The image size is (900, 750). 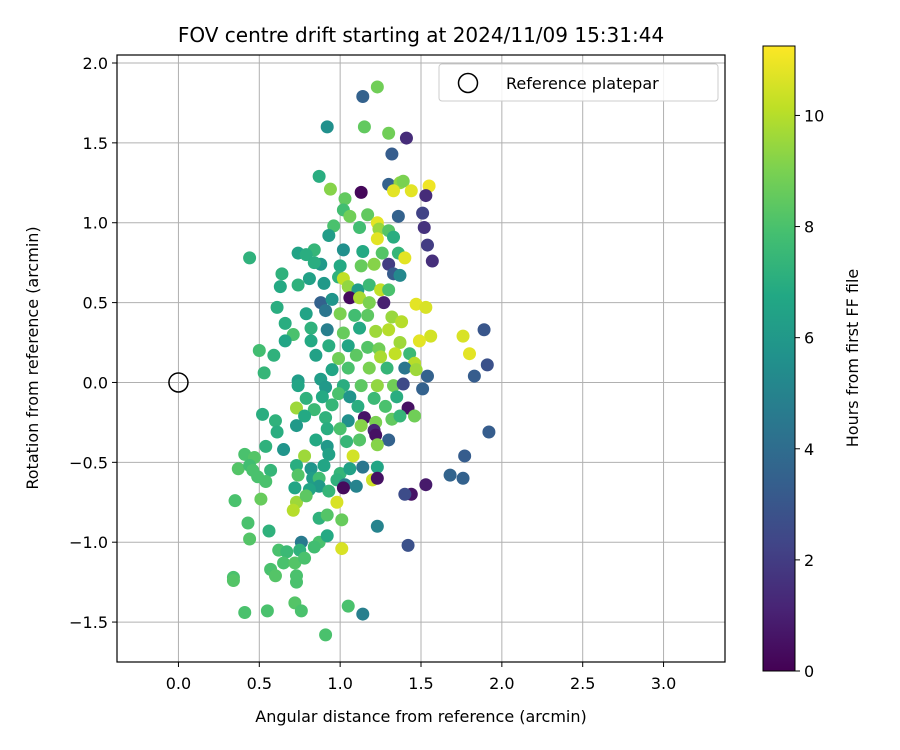 What do you see at coordinates (809, 338) in the screenshot?
I see `colorbar-tick-label: 6` at bounding box center [809, 338].